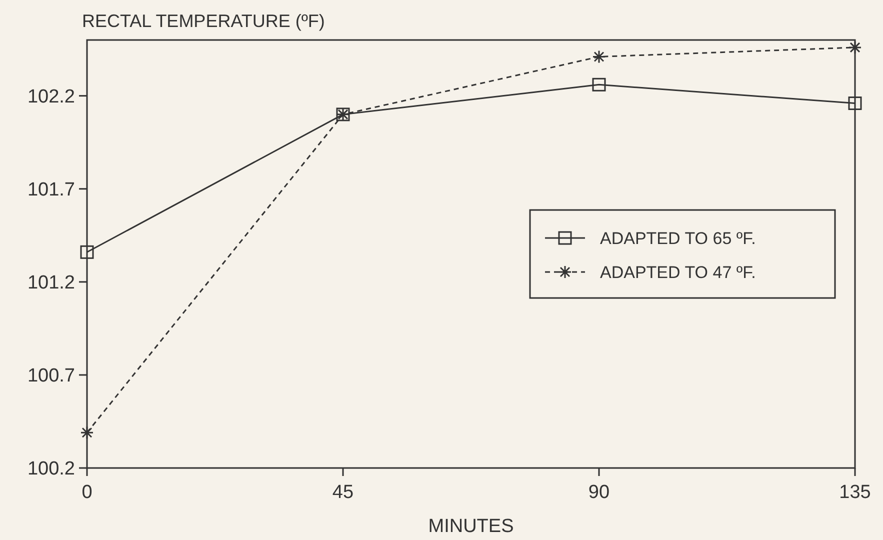  I want to click on y-tick-label: 100.7, so click(51, 376).